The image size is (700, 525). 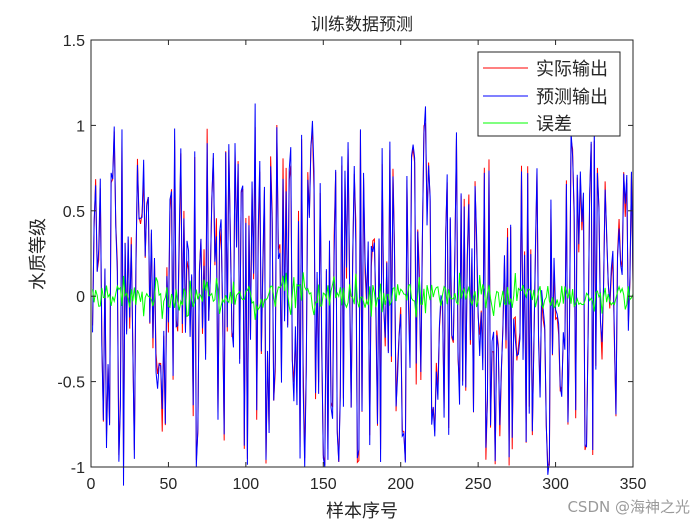 What do you see at coordinates (362, 25) in the screenshot?
I see `chart-title: 训练数据预测` at bounding box center [362, 25].